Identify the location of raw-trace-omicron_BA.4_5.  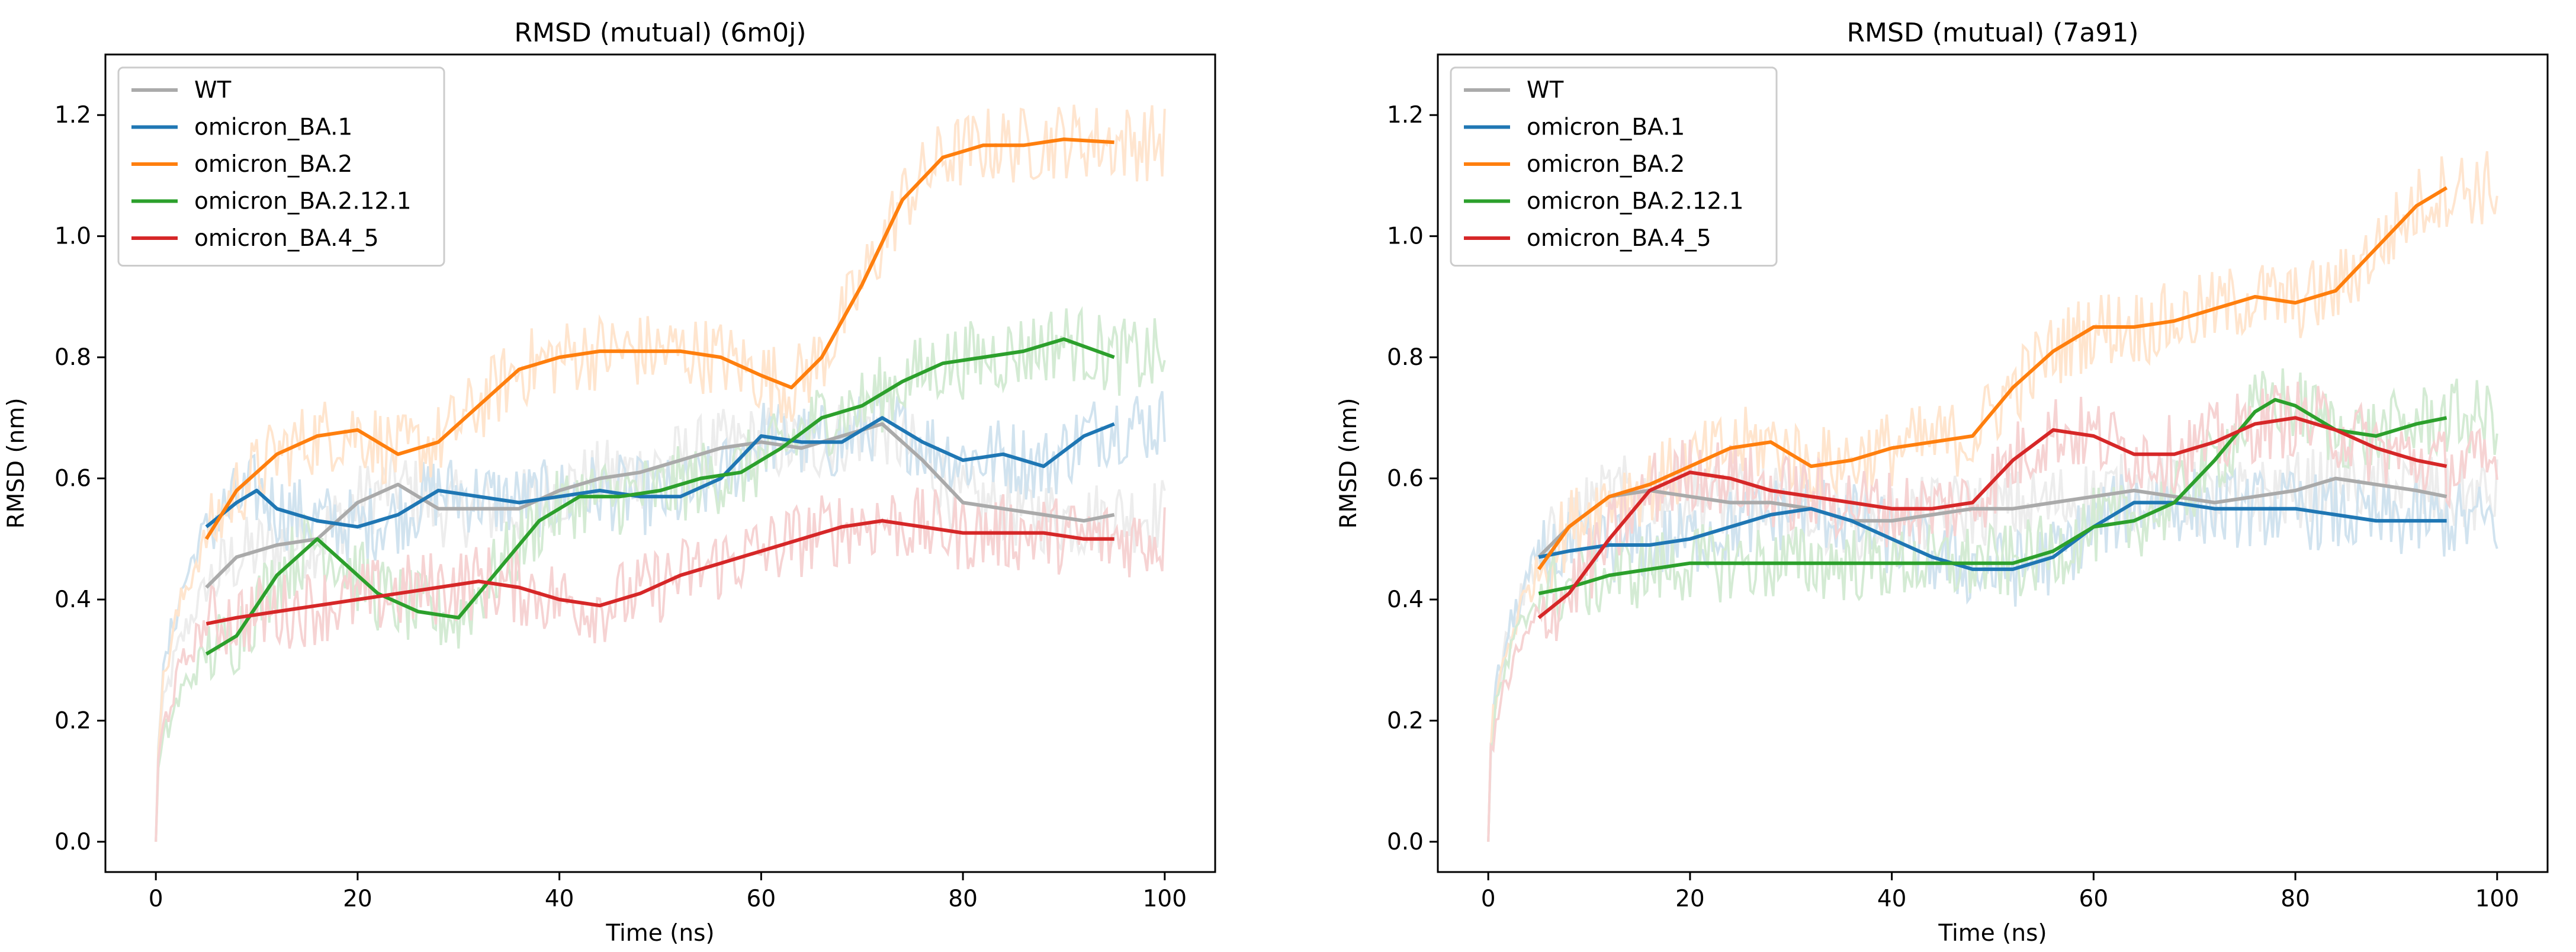
(660, 664).